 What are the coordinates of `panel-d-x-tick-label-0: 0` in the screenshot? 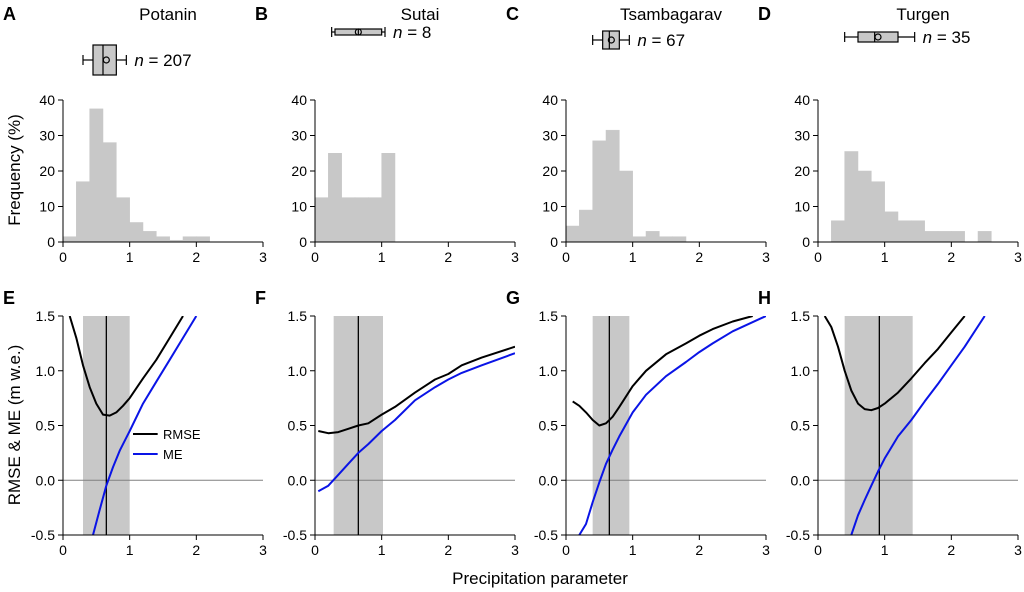 It's located at (818, 257).